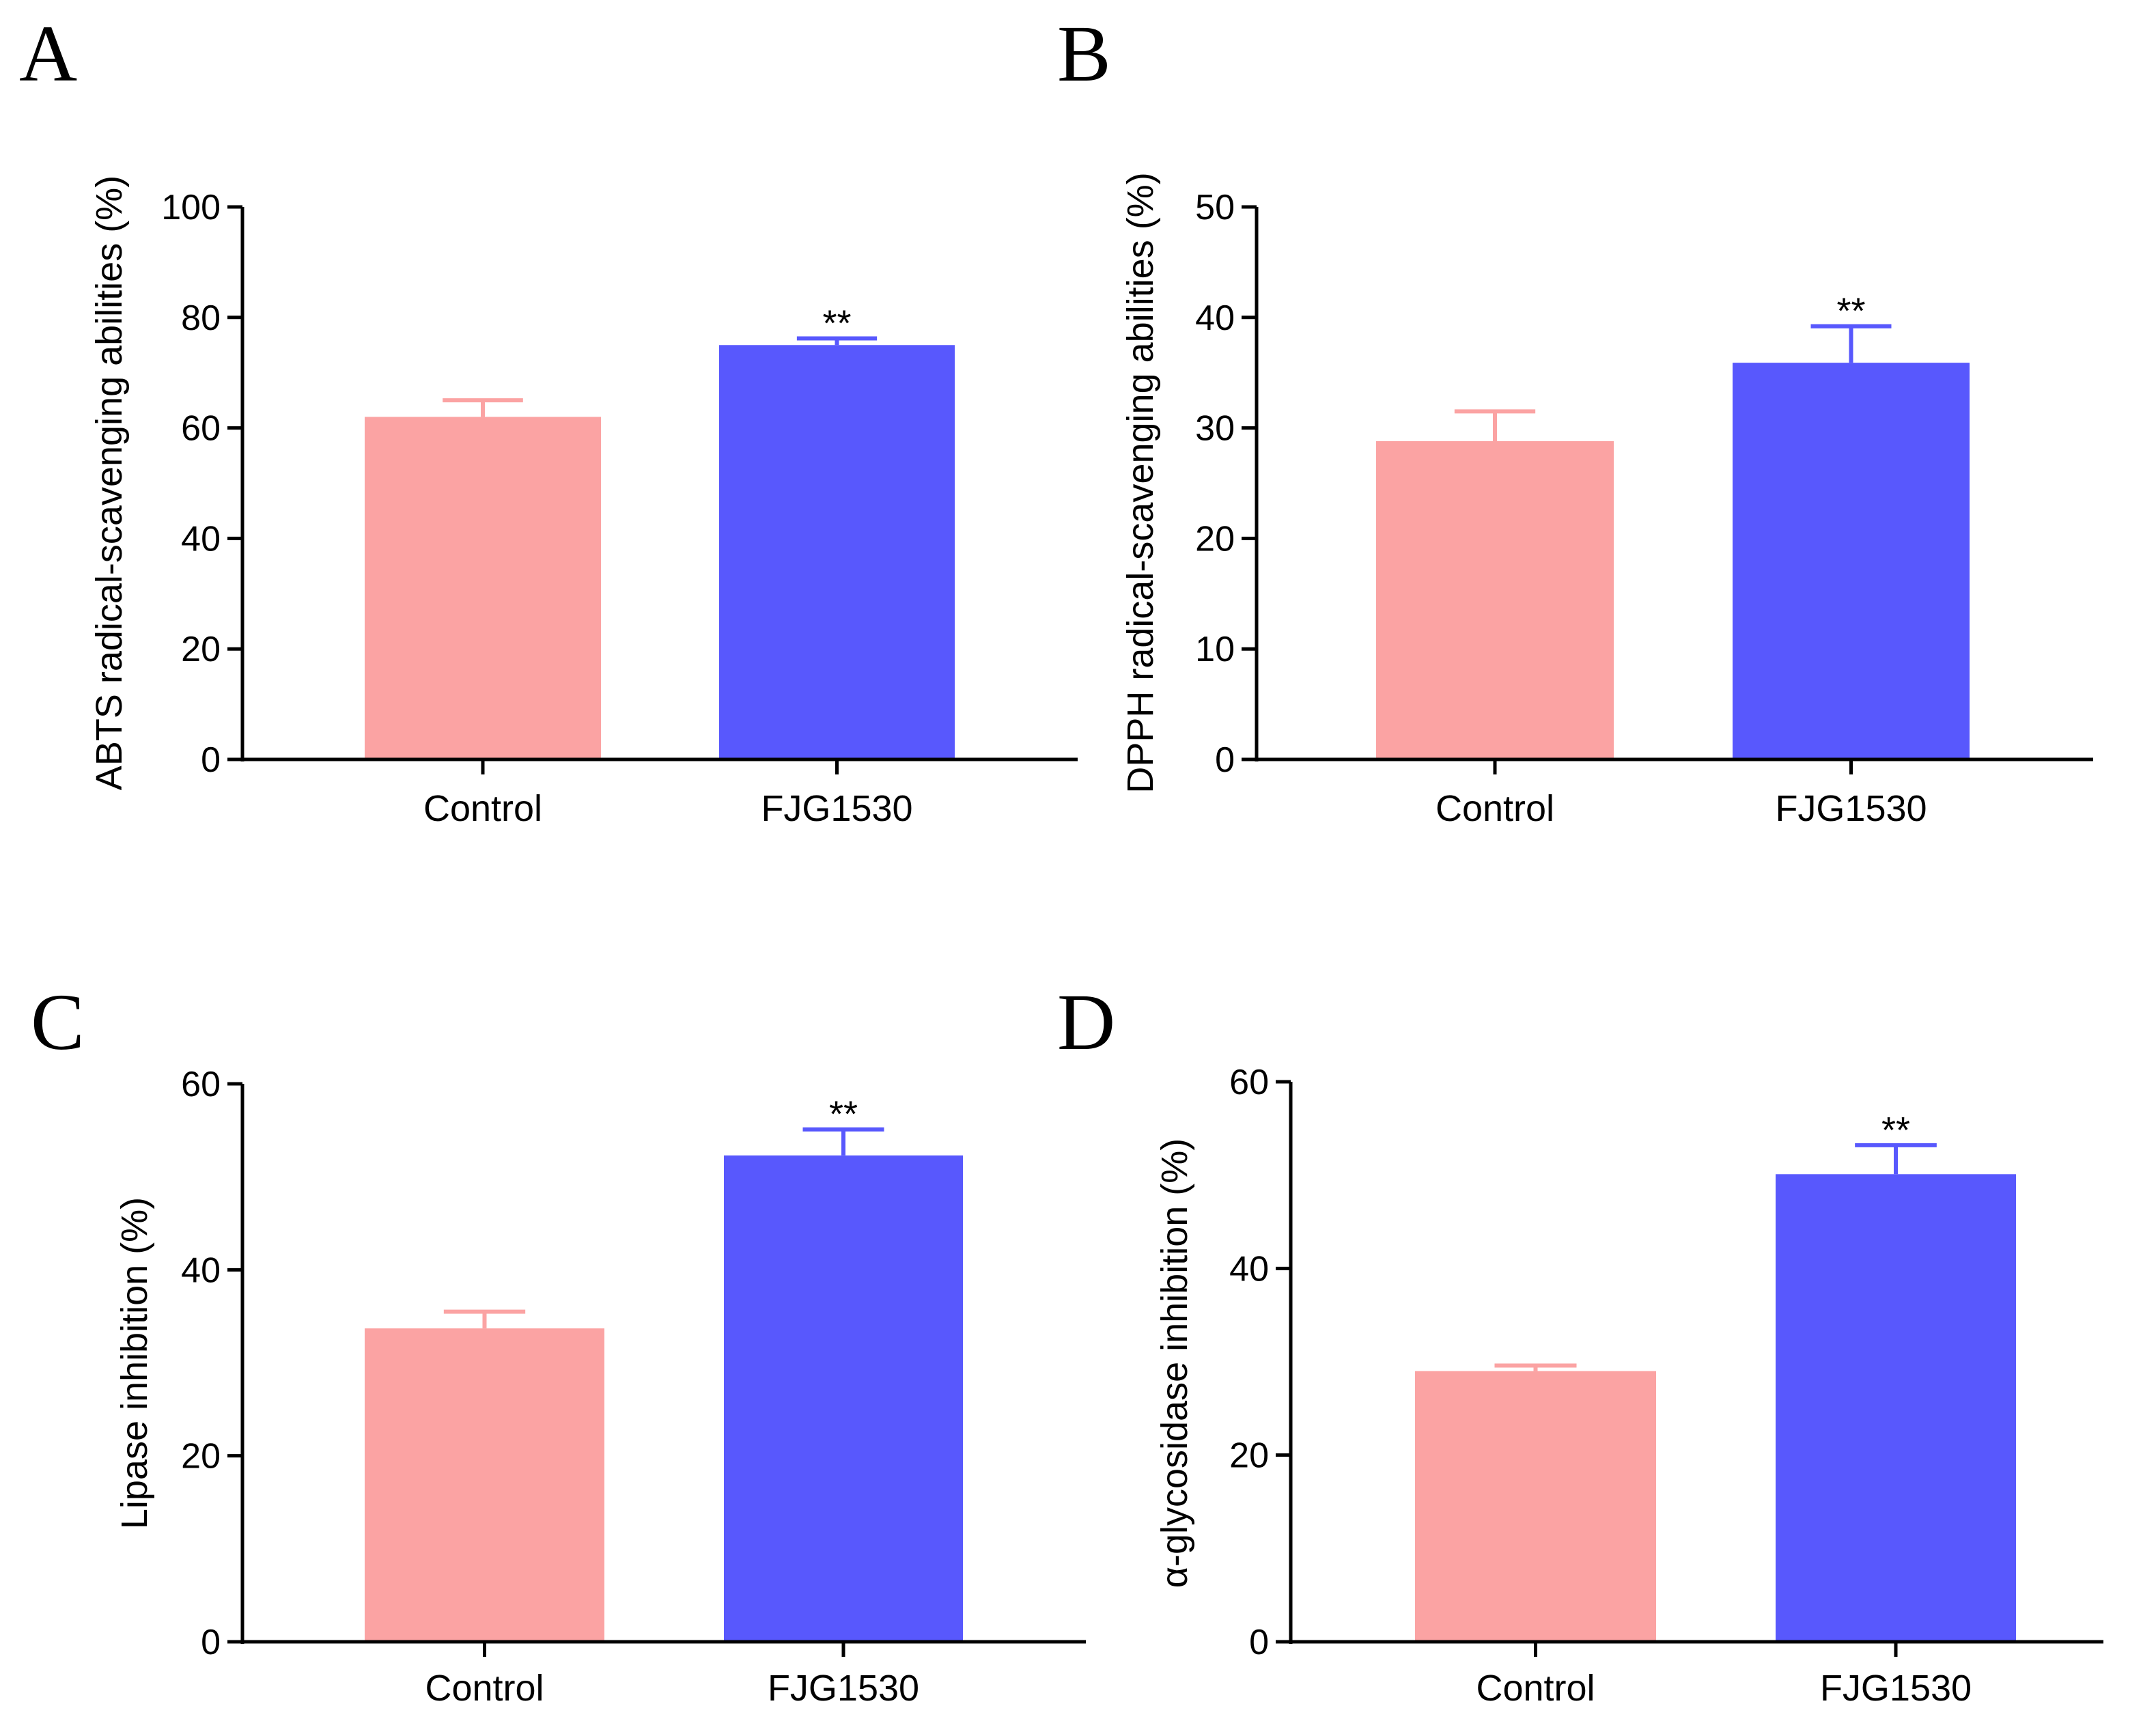 Image resolution: width=2156 pixels, height=1721 pixels. I want to click on panel-letter: D, so click(1086, 1022).